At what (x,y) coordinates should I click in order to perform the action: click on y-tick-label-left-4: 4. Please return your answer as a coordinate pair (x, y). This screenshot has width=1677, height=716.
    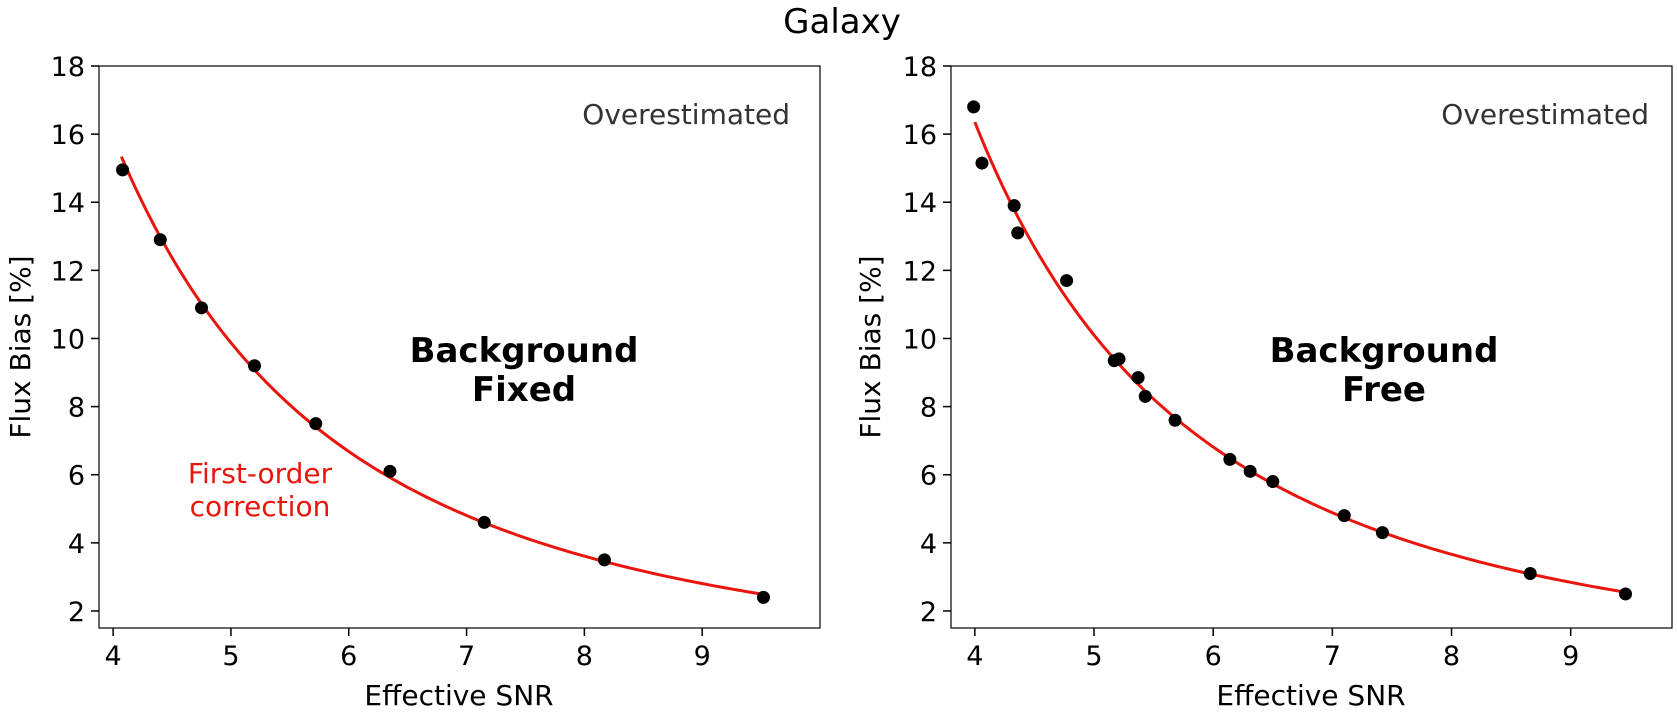
    Looking at the image, I should click on (76, 544).